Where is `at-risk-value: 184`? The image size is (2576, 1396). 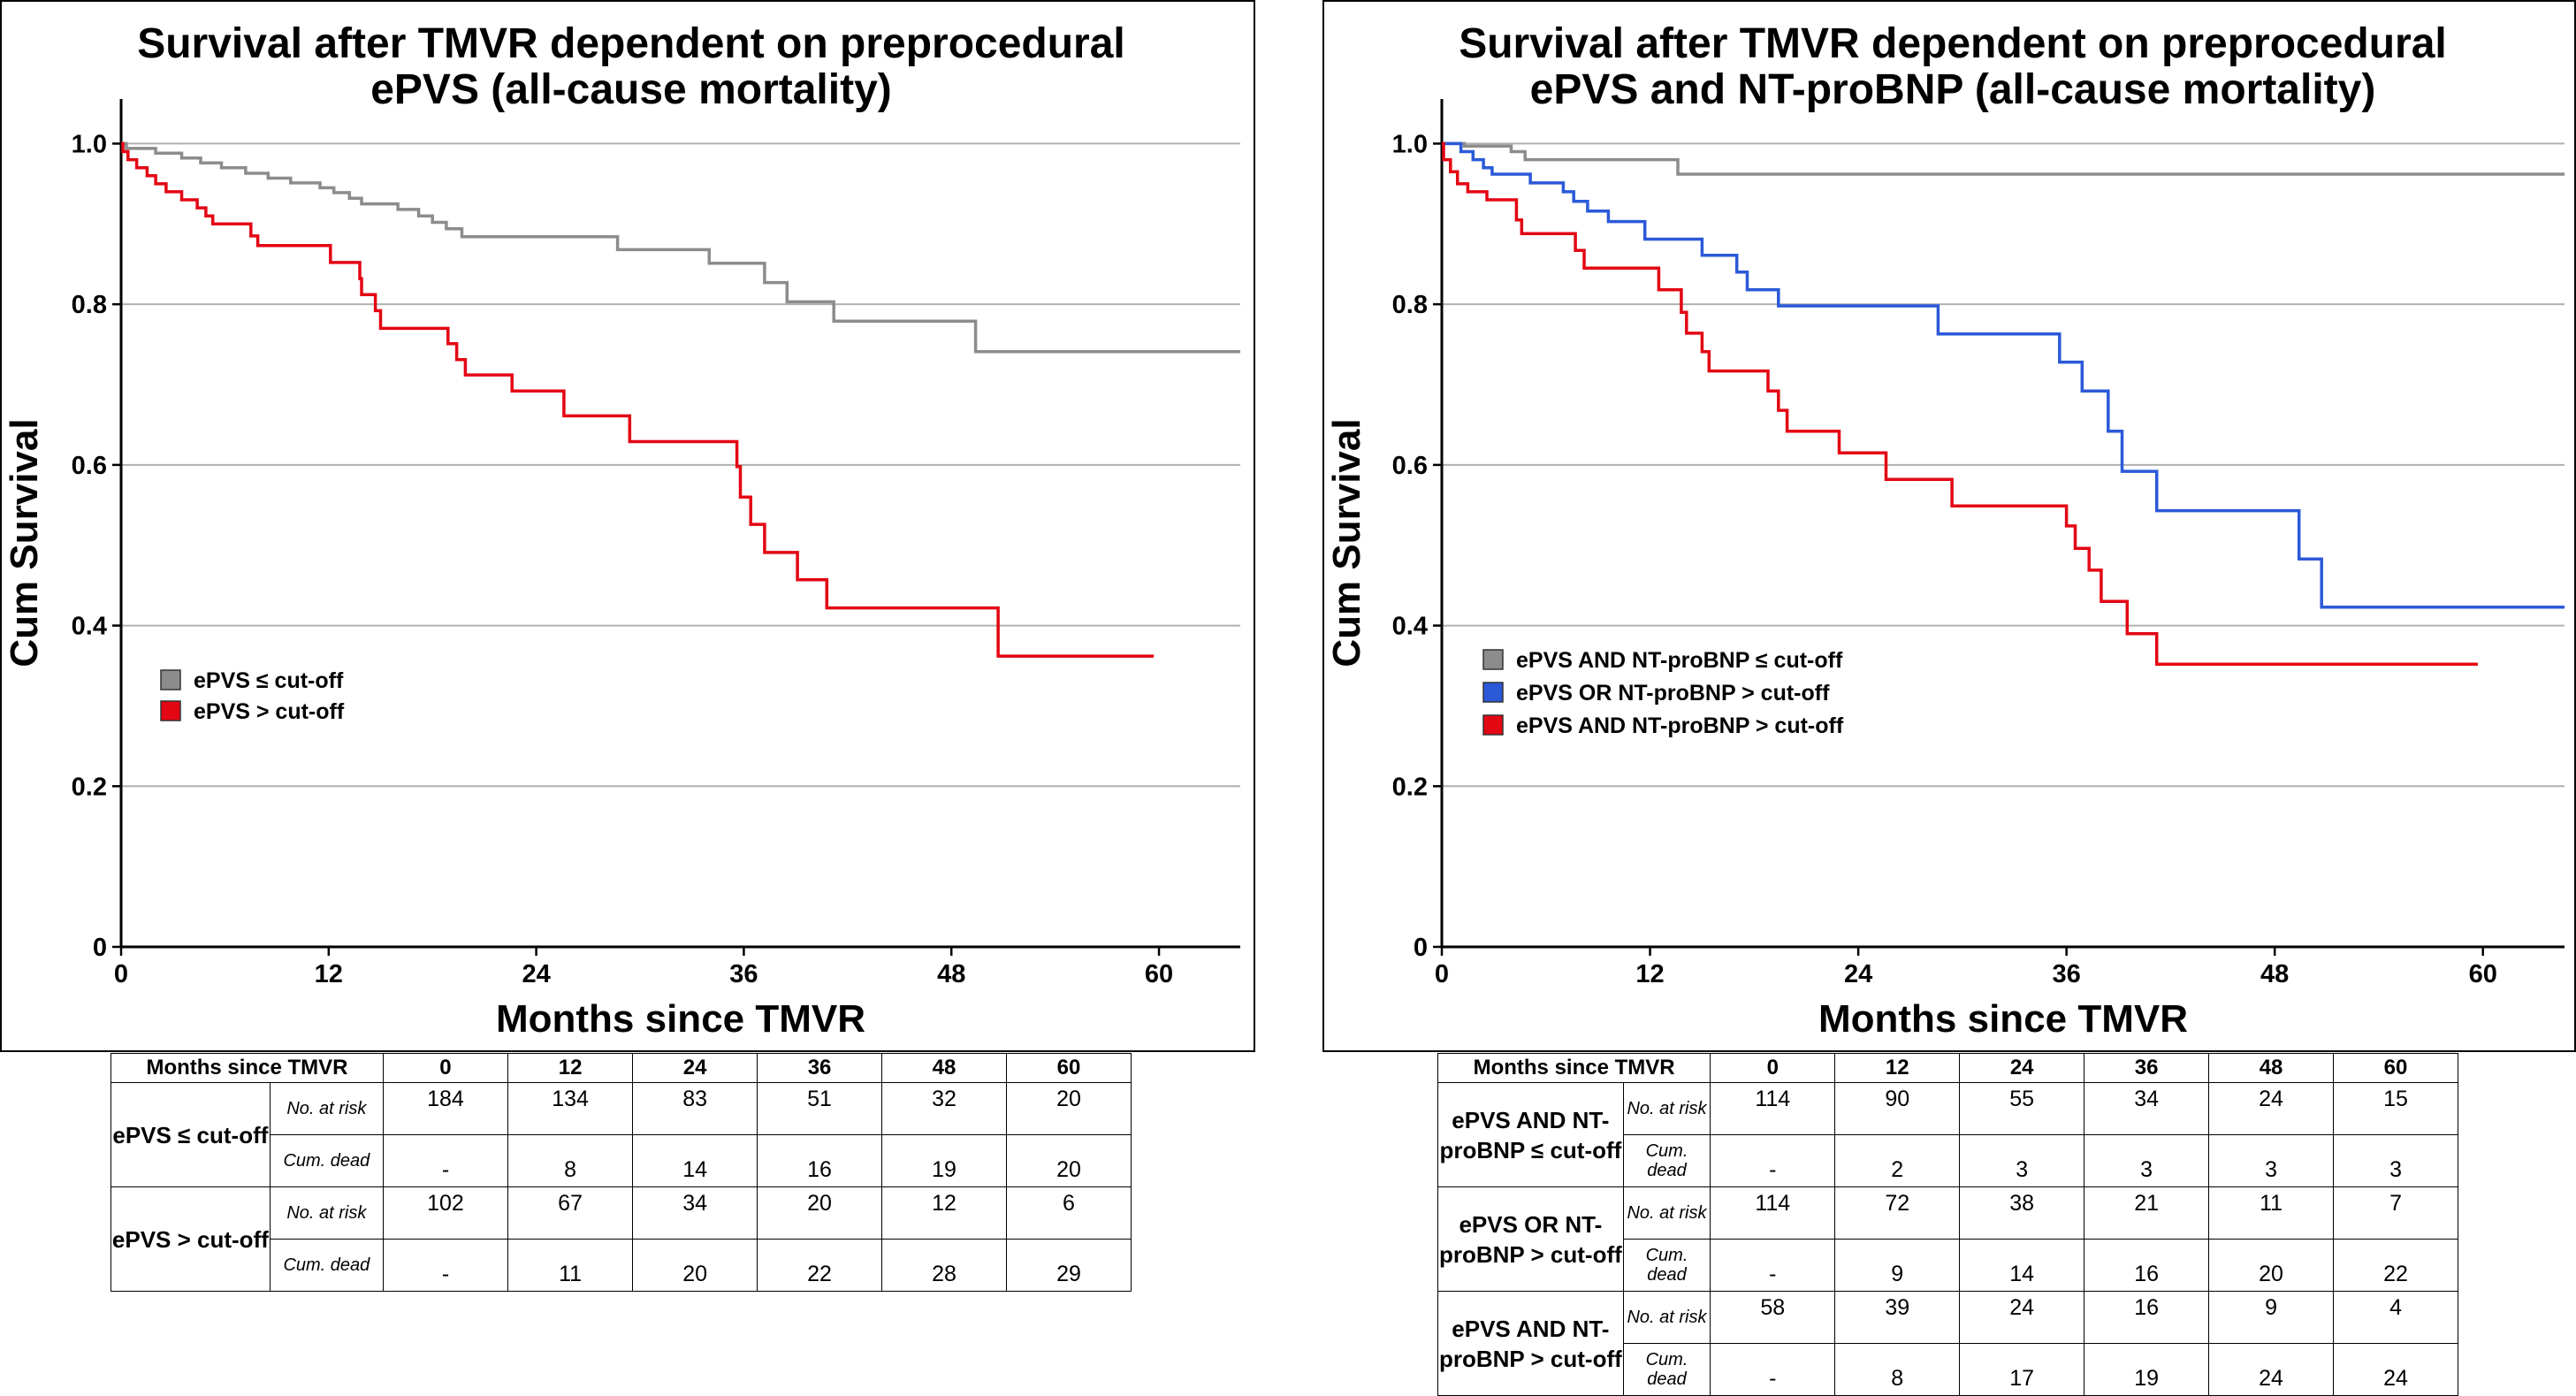 at-risk-value: 184 is located at coordinates (445, 1108).